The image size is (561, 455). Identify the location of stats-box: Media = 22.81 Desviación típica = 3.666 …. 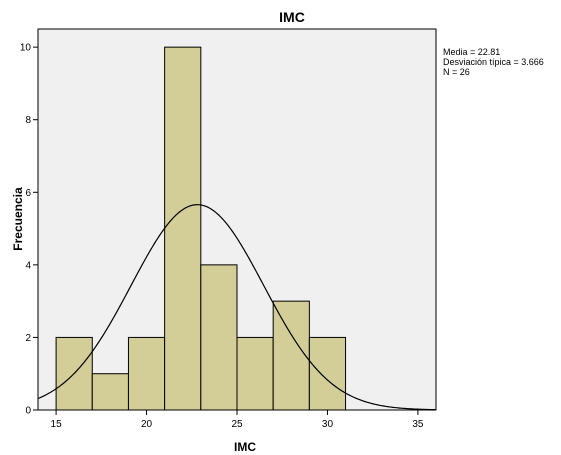
(493, 62).